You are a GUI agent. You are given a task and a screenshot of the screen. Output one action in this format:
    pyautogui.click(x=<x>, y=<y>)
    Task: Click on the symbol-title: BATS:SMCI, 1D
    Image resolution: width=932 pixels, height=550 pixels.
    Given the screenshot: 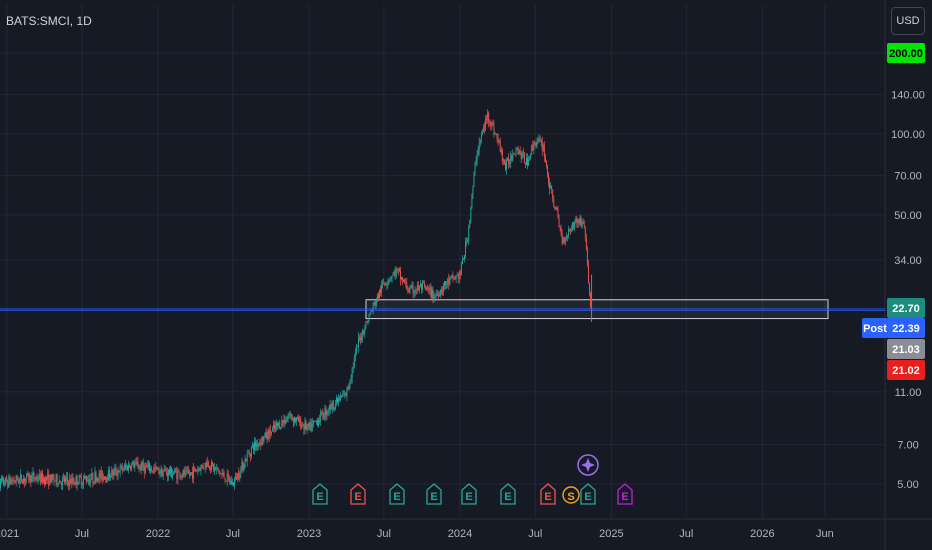 What is the action you would take?
    pyautogui.click(x=49, y=21)
    